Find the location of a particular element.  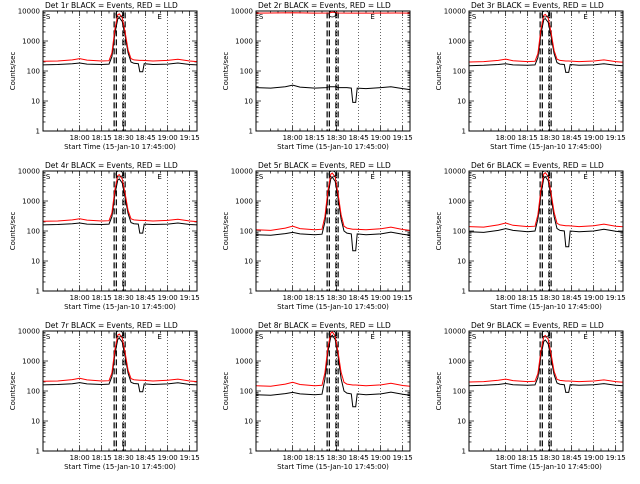

panel-title: Det 8r BLACK = Events, RED = LLD is located at coordinates (324, 325).